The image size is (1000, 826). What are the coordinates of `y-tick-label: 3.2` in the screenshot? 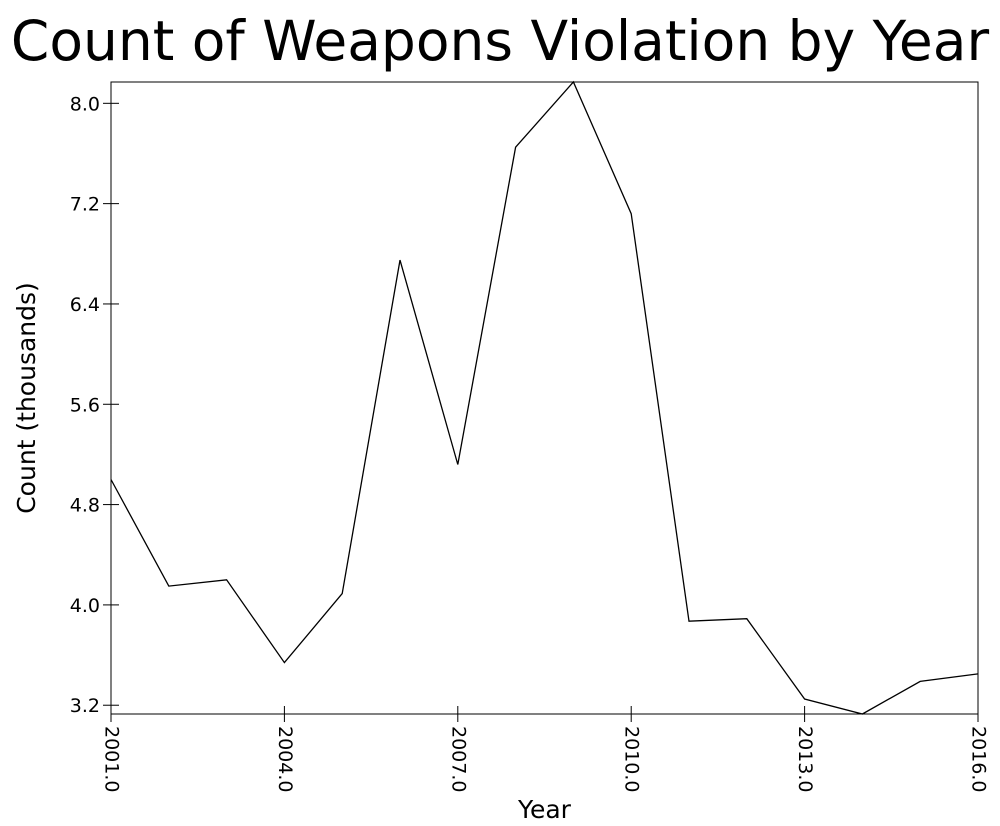 It's located at (85, 706).